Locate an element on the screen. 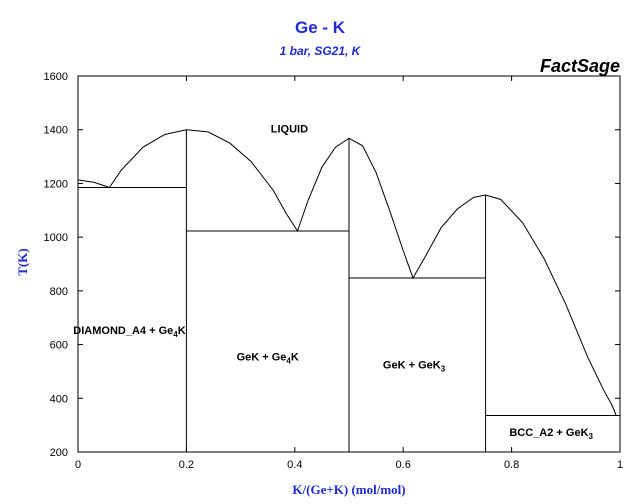  y-tick-label: 200 is located at coordinates (59, 453).